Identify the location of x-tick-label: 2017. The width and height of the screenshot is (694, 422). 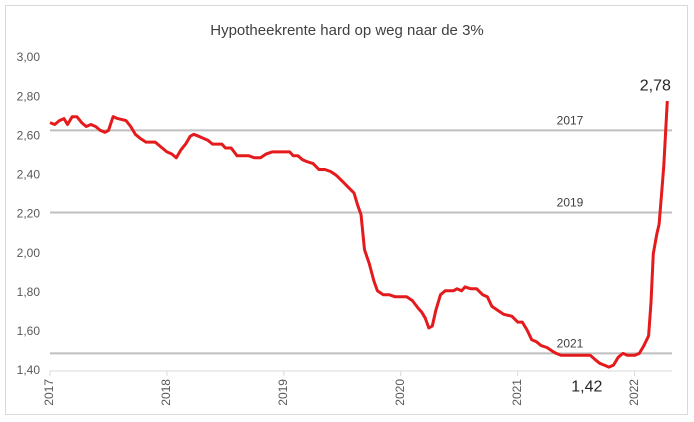
(49, 392).